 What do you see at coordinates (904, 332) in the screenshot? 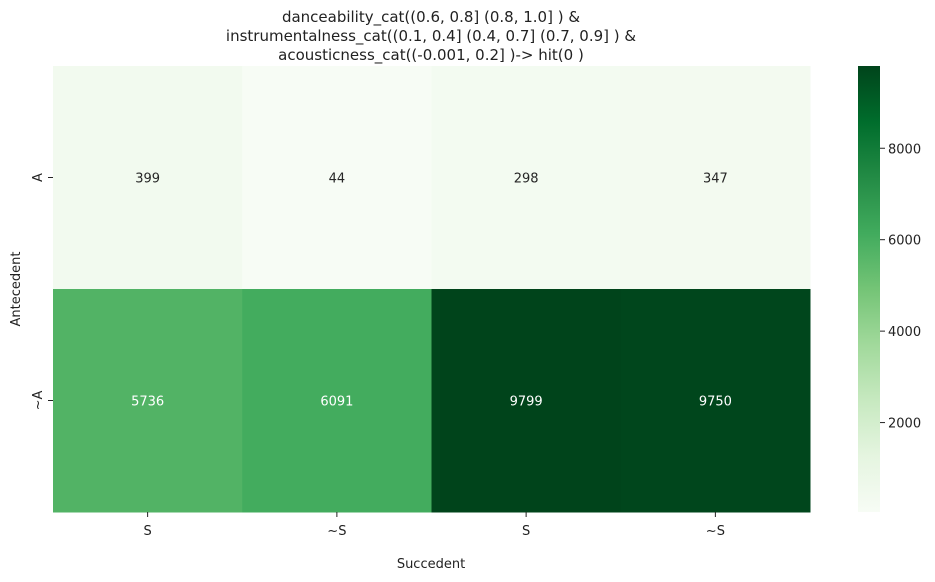
I see `colorbar-tick-label: 4000` at bounding box center [904, 332].